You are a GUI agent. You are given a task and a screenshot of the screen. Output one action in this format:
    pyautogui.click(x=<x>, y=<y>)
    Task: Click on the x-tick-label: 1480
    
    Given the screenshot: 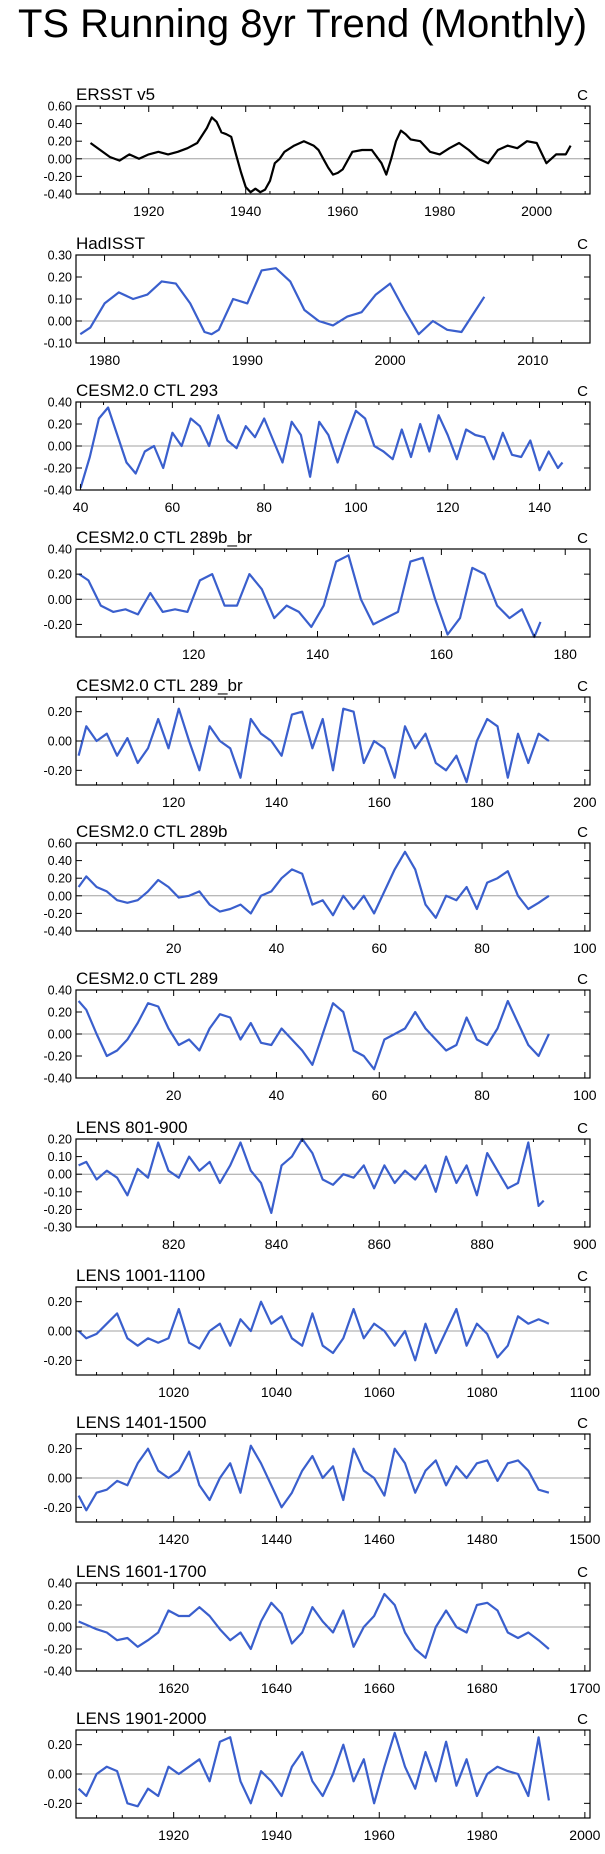 What is the action you would take?
    pyautogui.click(x=481, y=1539)
    